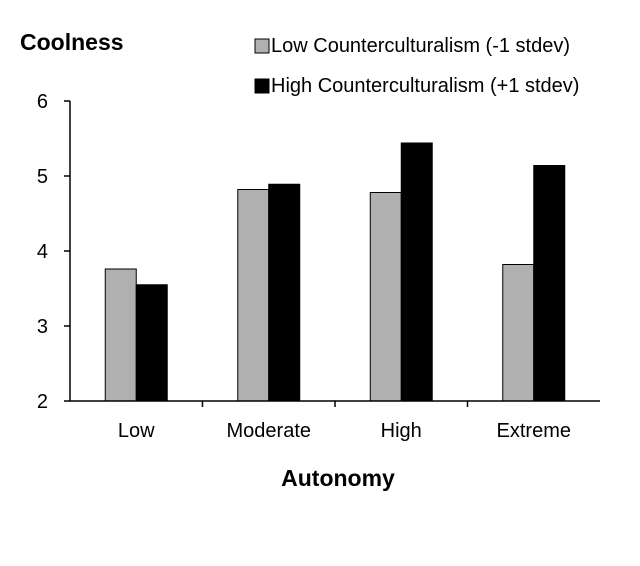  I want to click on x-category-label: High, so click(401, 431).